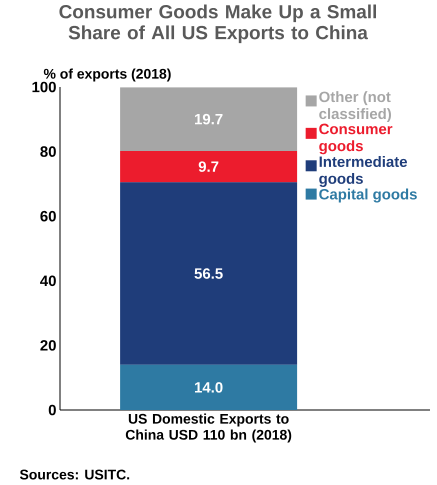 Image resolution: width=437 pixels, height=485 pixels. Describe the element at coordinates (355, 106) in the screenshot. I see `legend-label: Other (not classified)` at that location.